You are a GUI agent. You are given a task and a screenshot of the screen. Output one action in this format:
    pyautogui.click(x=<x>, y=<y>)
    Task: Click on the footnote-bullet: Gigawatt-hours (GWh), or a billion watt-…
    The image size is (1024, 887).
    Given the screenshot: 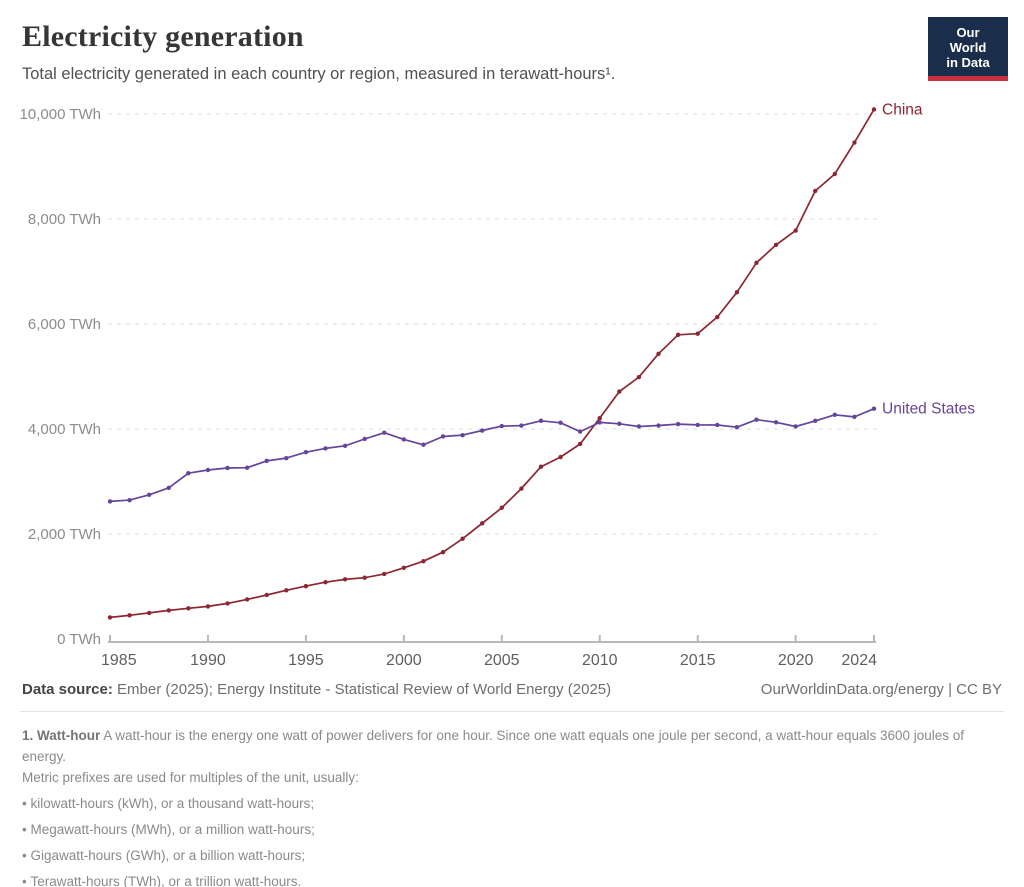 What is the action you would take?
    pyautogui.click(x=511, y=855)
    